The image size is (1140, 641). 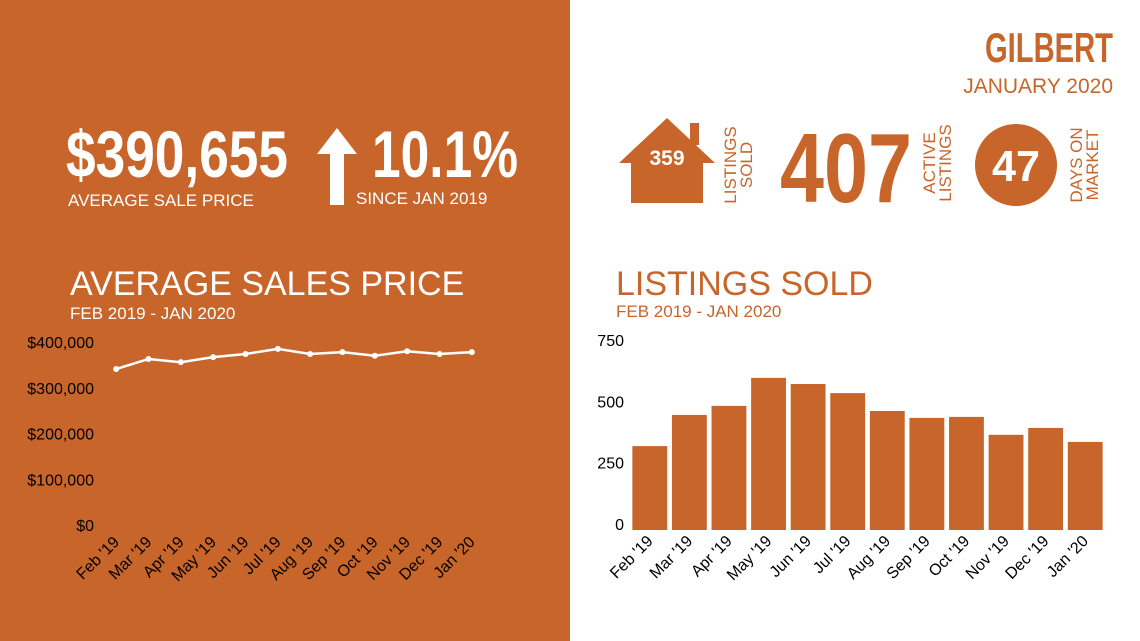 I want to click on price-line, so click(x=293, y=359).